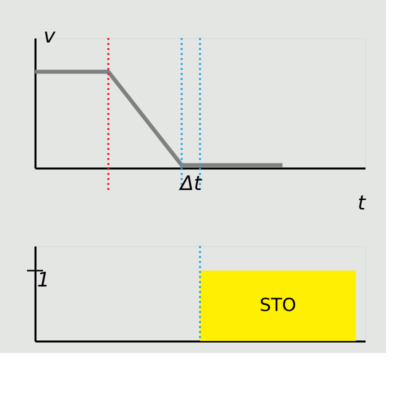 The image size is (414, 417). Describe the element at coordinates (190, 183) in the screenshot. I see `text: Δt` at that location.